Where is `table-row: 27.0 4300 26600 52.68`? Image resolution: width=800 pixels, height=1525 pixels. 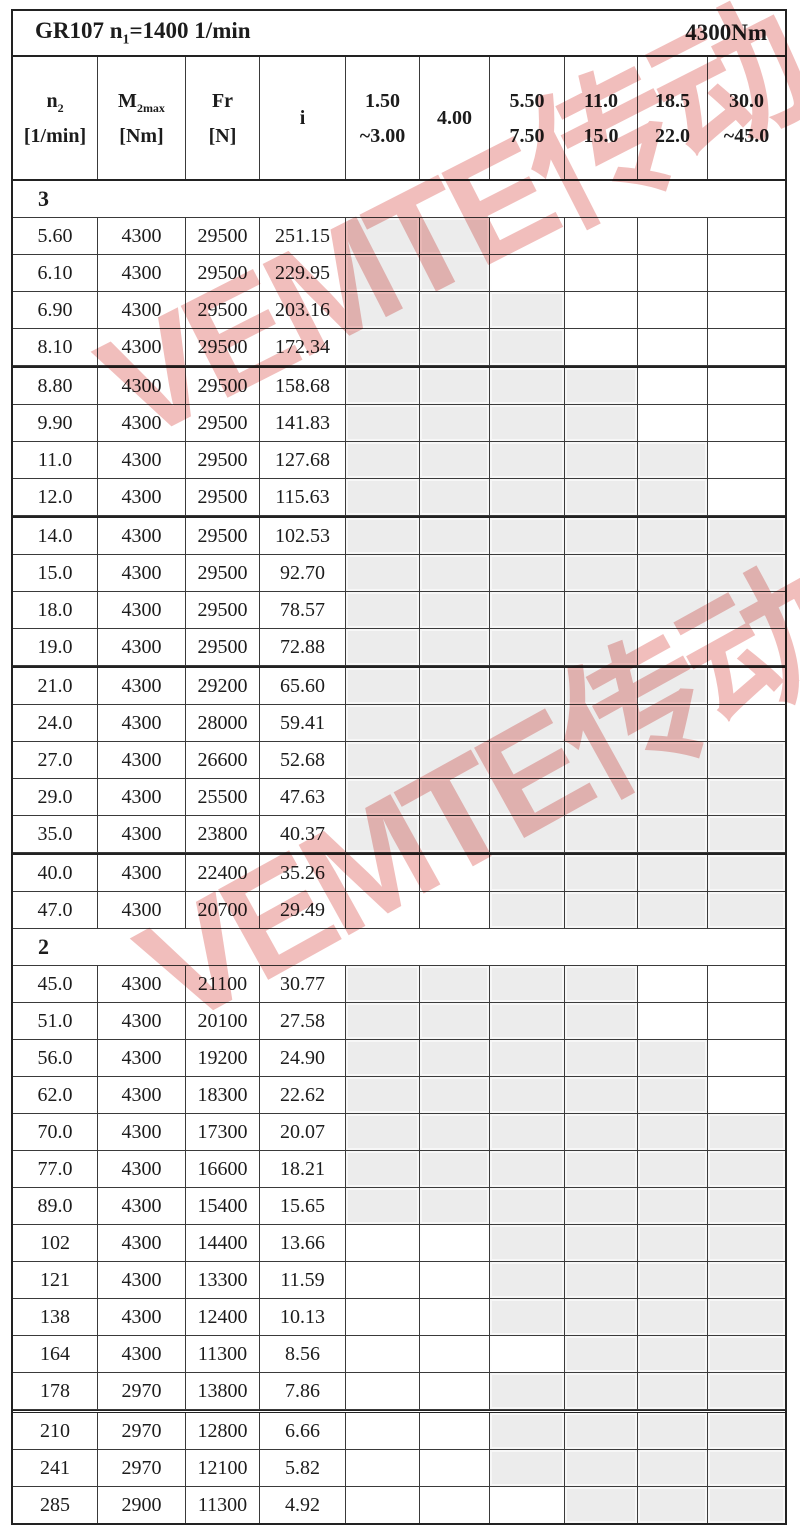
table-row: 27.0 4300 26600 52.68 is located at coordinates (399, 760).